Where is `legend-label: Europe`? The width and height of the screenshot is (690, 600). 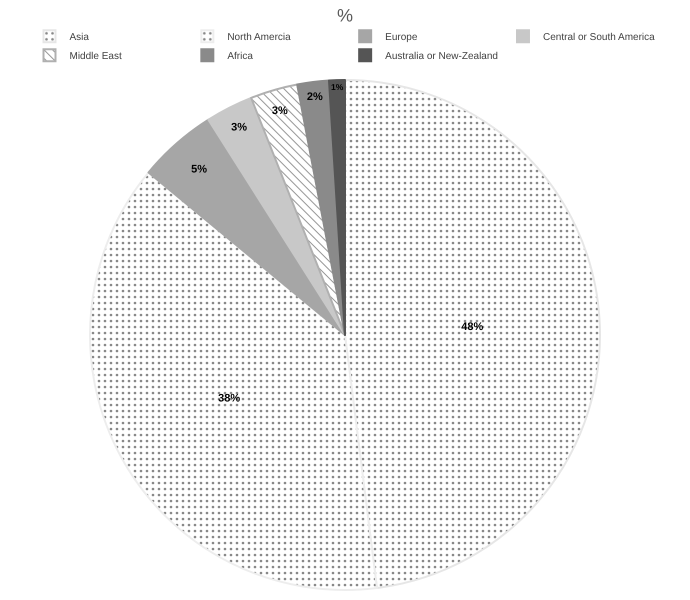 legend-label: Europe is located at coordinates (401, 38).